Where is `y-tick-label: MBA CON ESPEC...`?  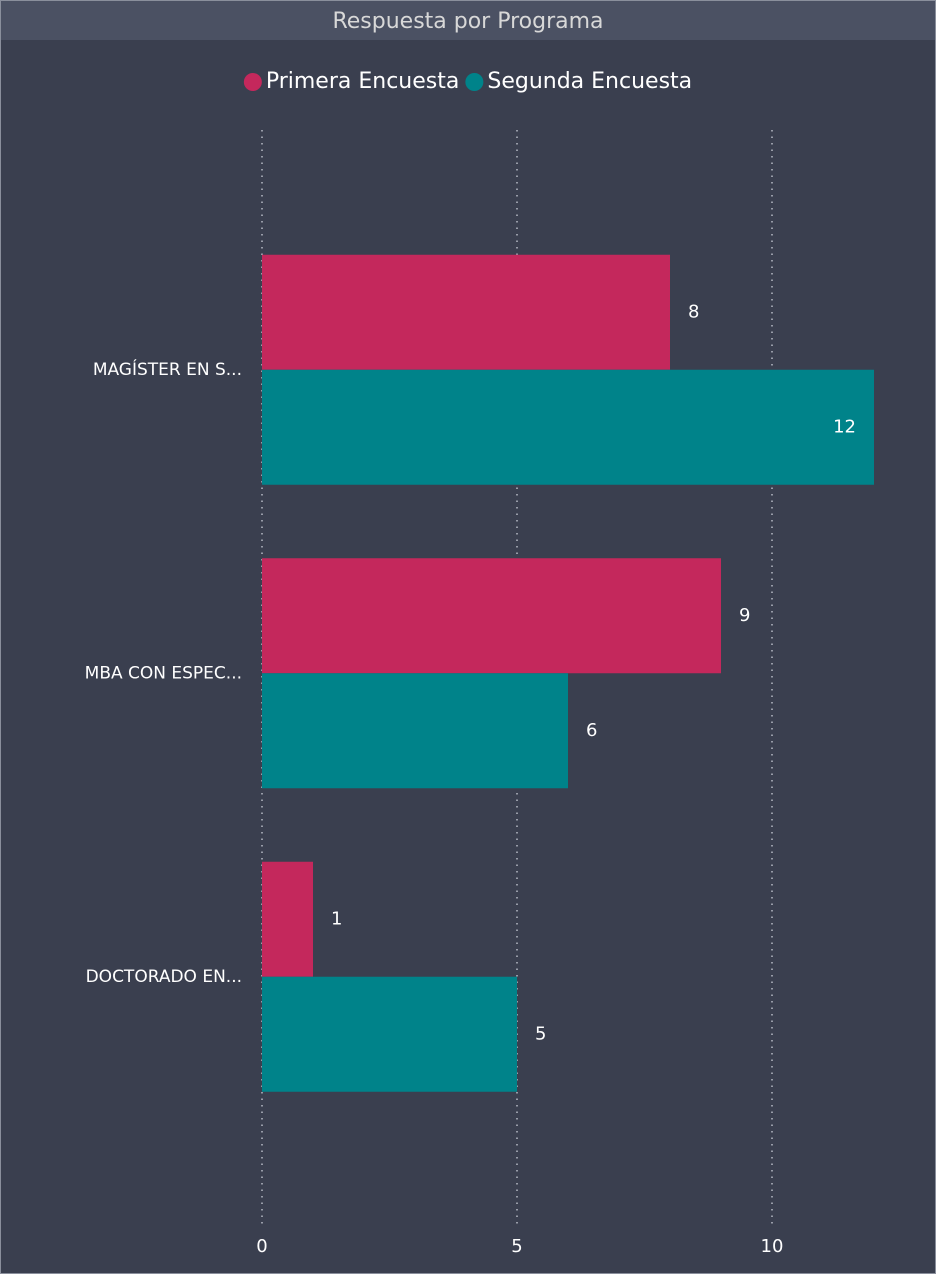 y-tick-label: MBA CON ESPEC... is located at coordinates (163, 673).